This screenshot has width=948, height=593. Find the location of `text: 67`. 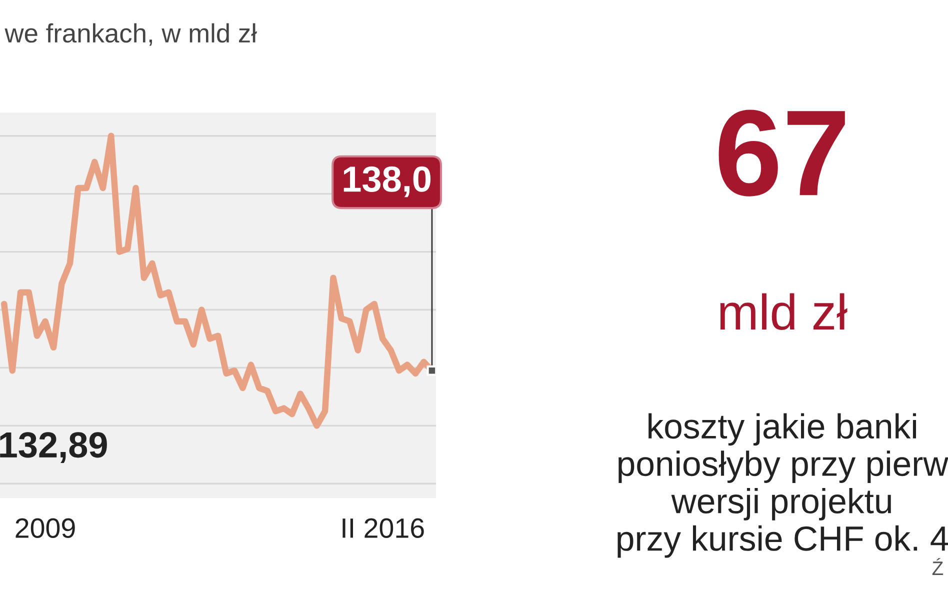

text: 67 is located at coordinates (781, 153).